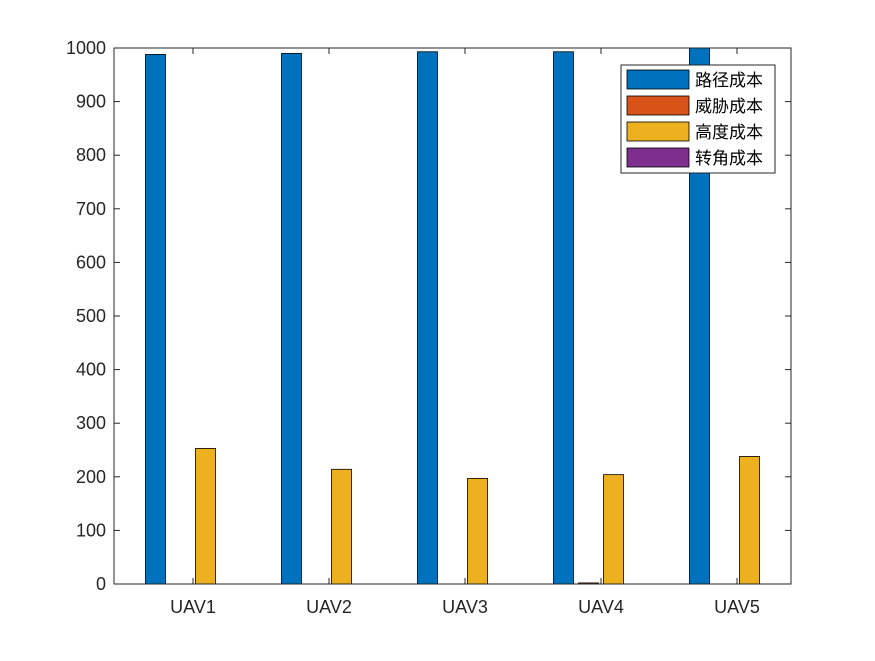 The width and height of the screenshot is (875, 661). What do you see at coordinates (729, 80) in the screenshot?
I see `legend-label: 路径成本` at bounding box center [729, 80].